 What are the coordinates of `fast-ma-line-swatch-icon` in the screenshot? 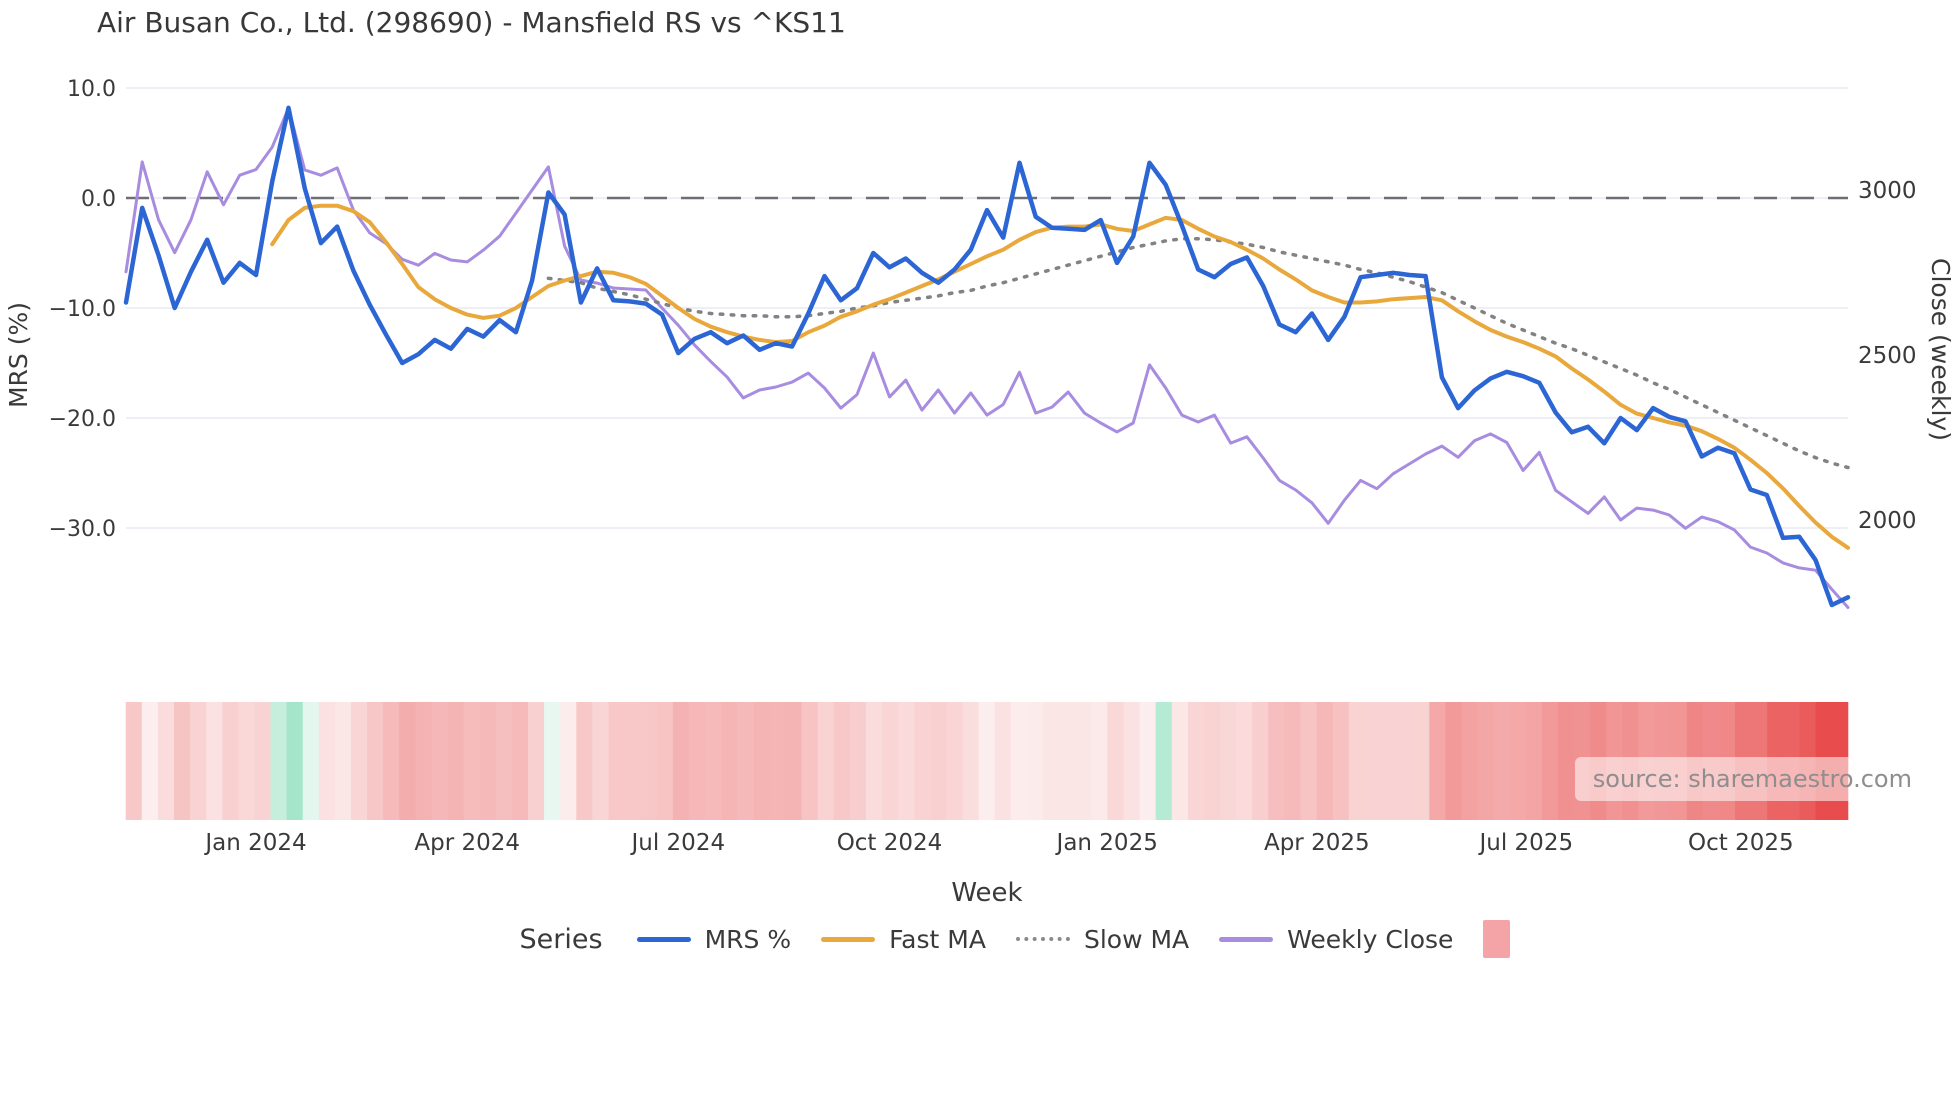 It's located at (848, 939).